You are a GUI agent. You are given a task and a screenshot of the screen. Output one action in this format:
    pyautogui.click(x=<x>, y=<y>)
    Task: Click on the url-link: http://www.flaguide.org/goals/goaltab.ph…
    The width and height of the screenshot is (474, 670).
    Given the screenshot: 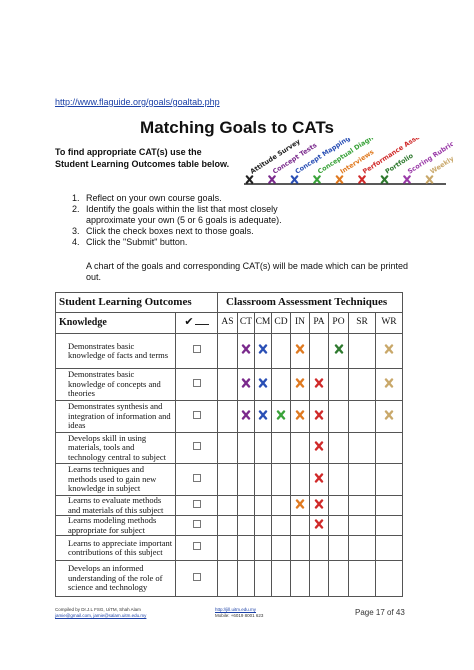 What is the action you would take?
    pyautogui.click(x=137, y=102)
    